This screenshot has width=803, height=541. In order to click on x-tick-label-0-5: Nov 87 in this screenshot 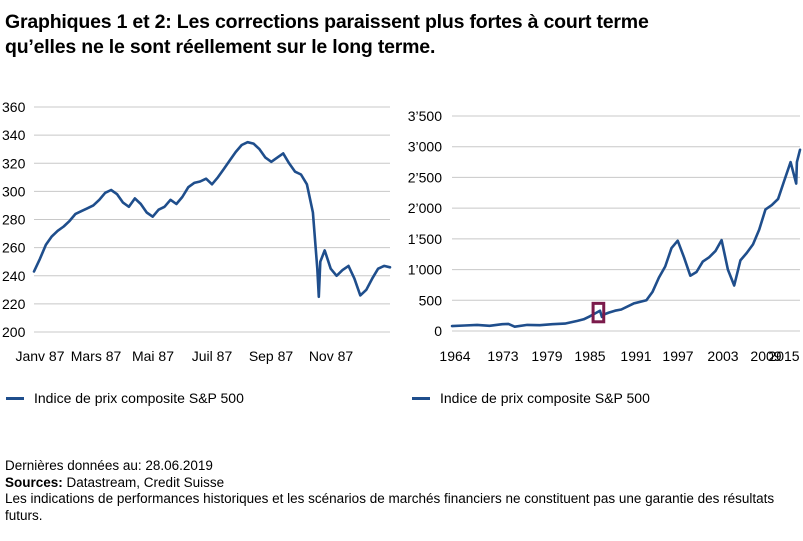, I will do `click(331, 356)`.